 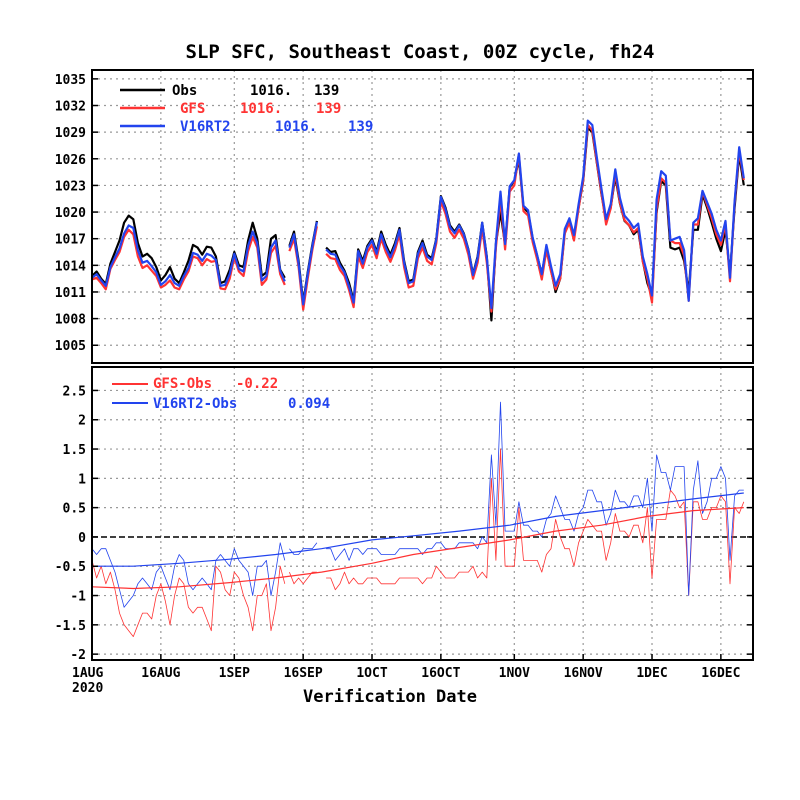 What do you see at coordinates (70, 320) in the screenshot?
I see `top-ytick-label-1: 1008` at bounding box center [70, 320].